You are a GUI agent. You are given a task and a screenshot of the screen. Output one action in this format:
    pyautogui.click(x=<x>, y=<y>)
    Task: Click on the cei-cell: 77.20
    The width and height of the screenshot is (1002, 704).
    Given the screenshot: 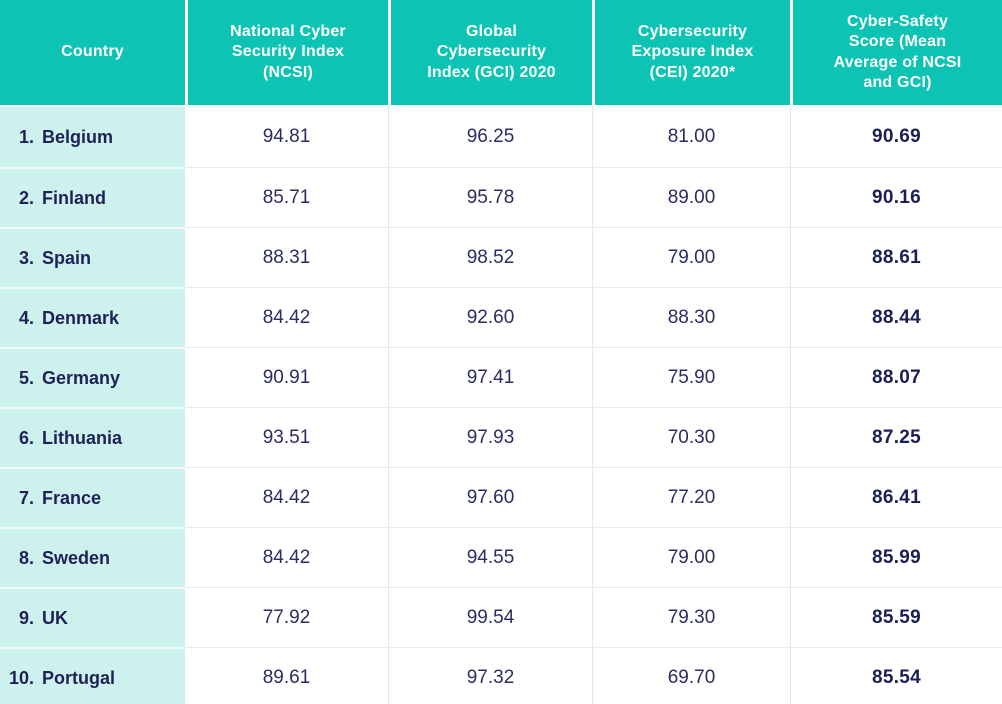 What is the action you would take?
    pyautogui.click(x=691, y=497)
    